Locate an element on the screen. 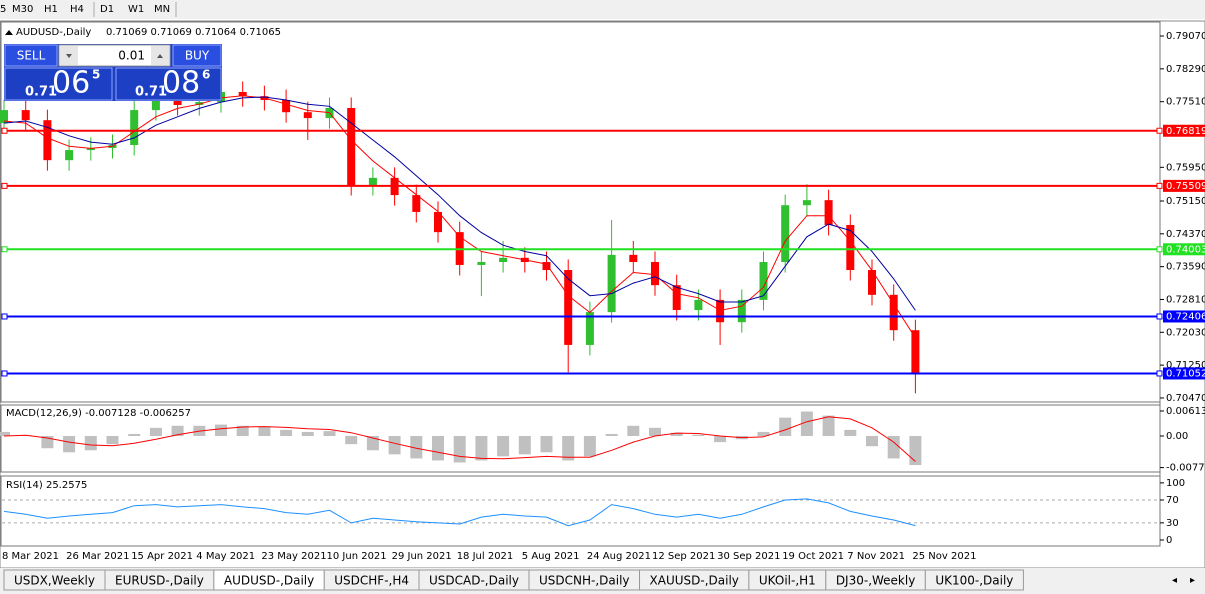 The image size is (1205, 594). tab-bg is located at coordinates (974, 580).